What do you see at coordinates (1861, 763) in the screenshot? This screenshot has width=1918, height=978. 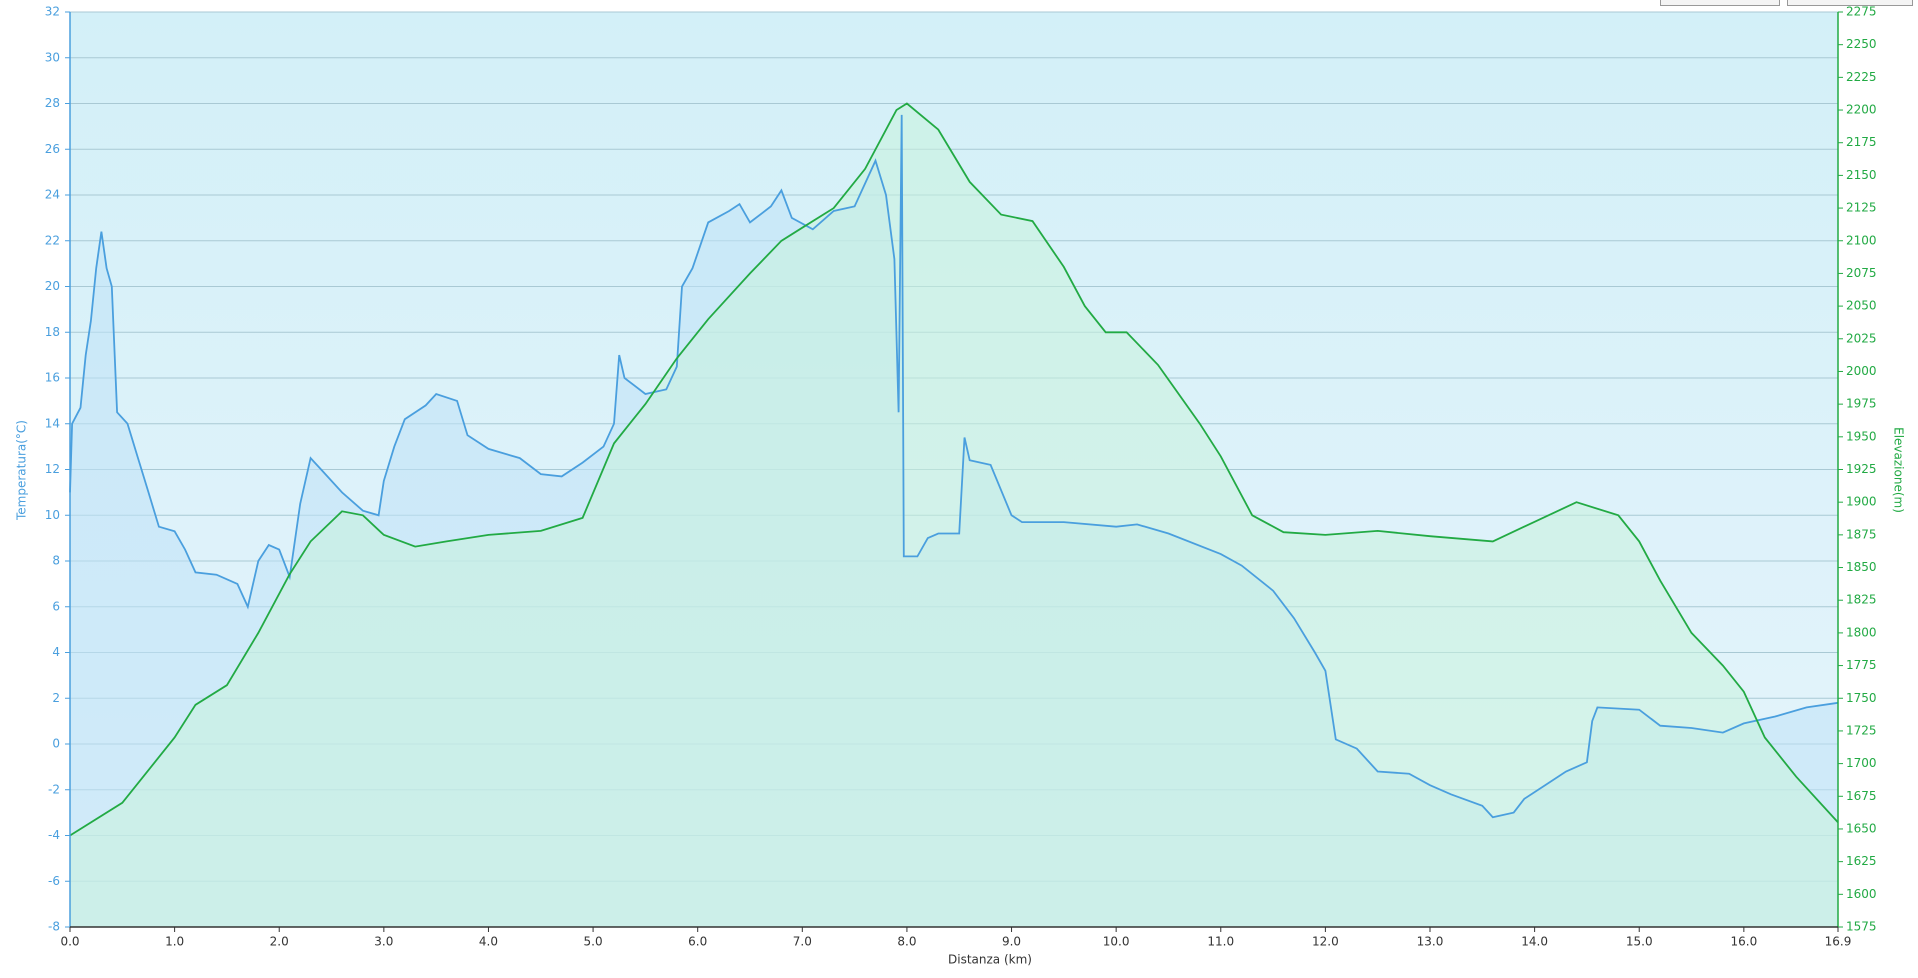 I see `y2-tick-label: 1700` at bounding box center [1861, 763].